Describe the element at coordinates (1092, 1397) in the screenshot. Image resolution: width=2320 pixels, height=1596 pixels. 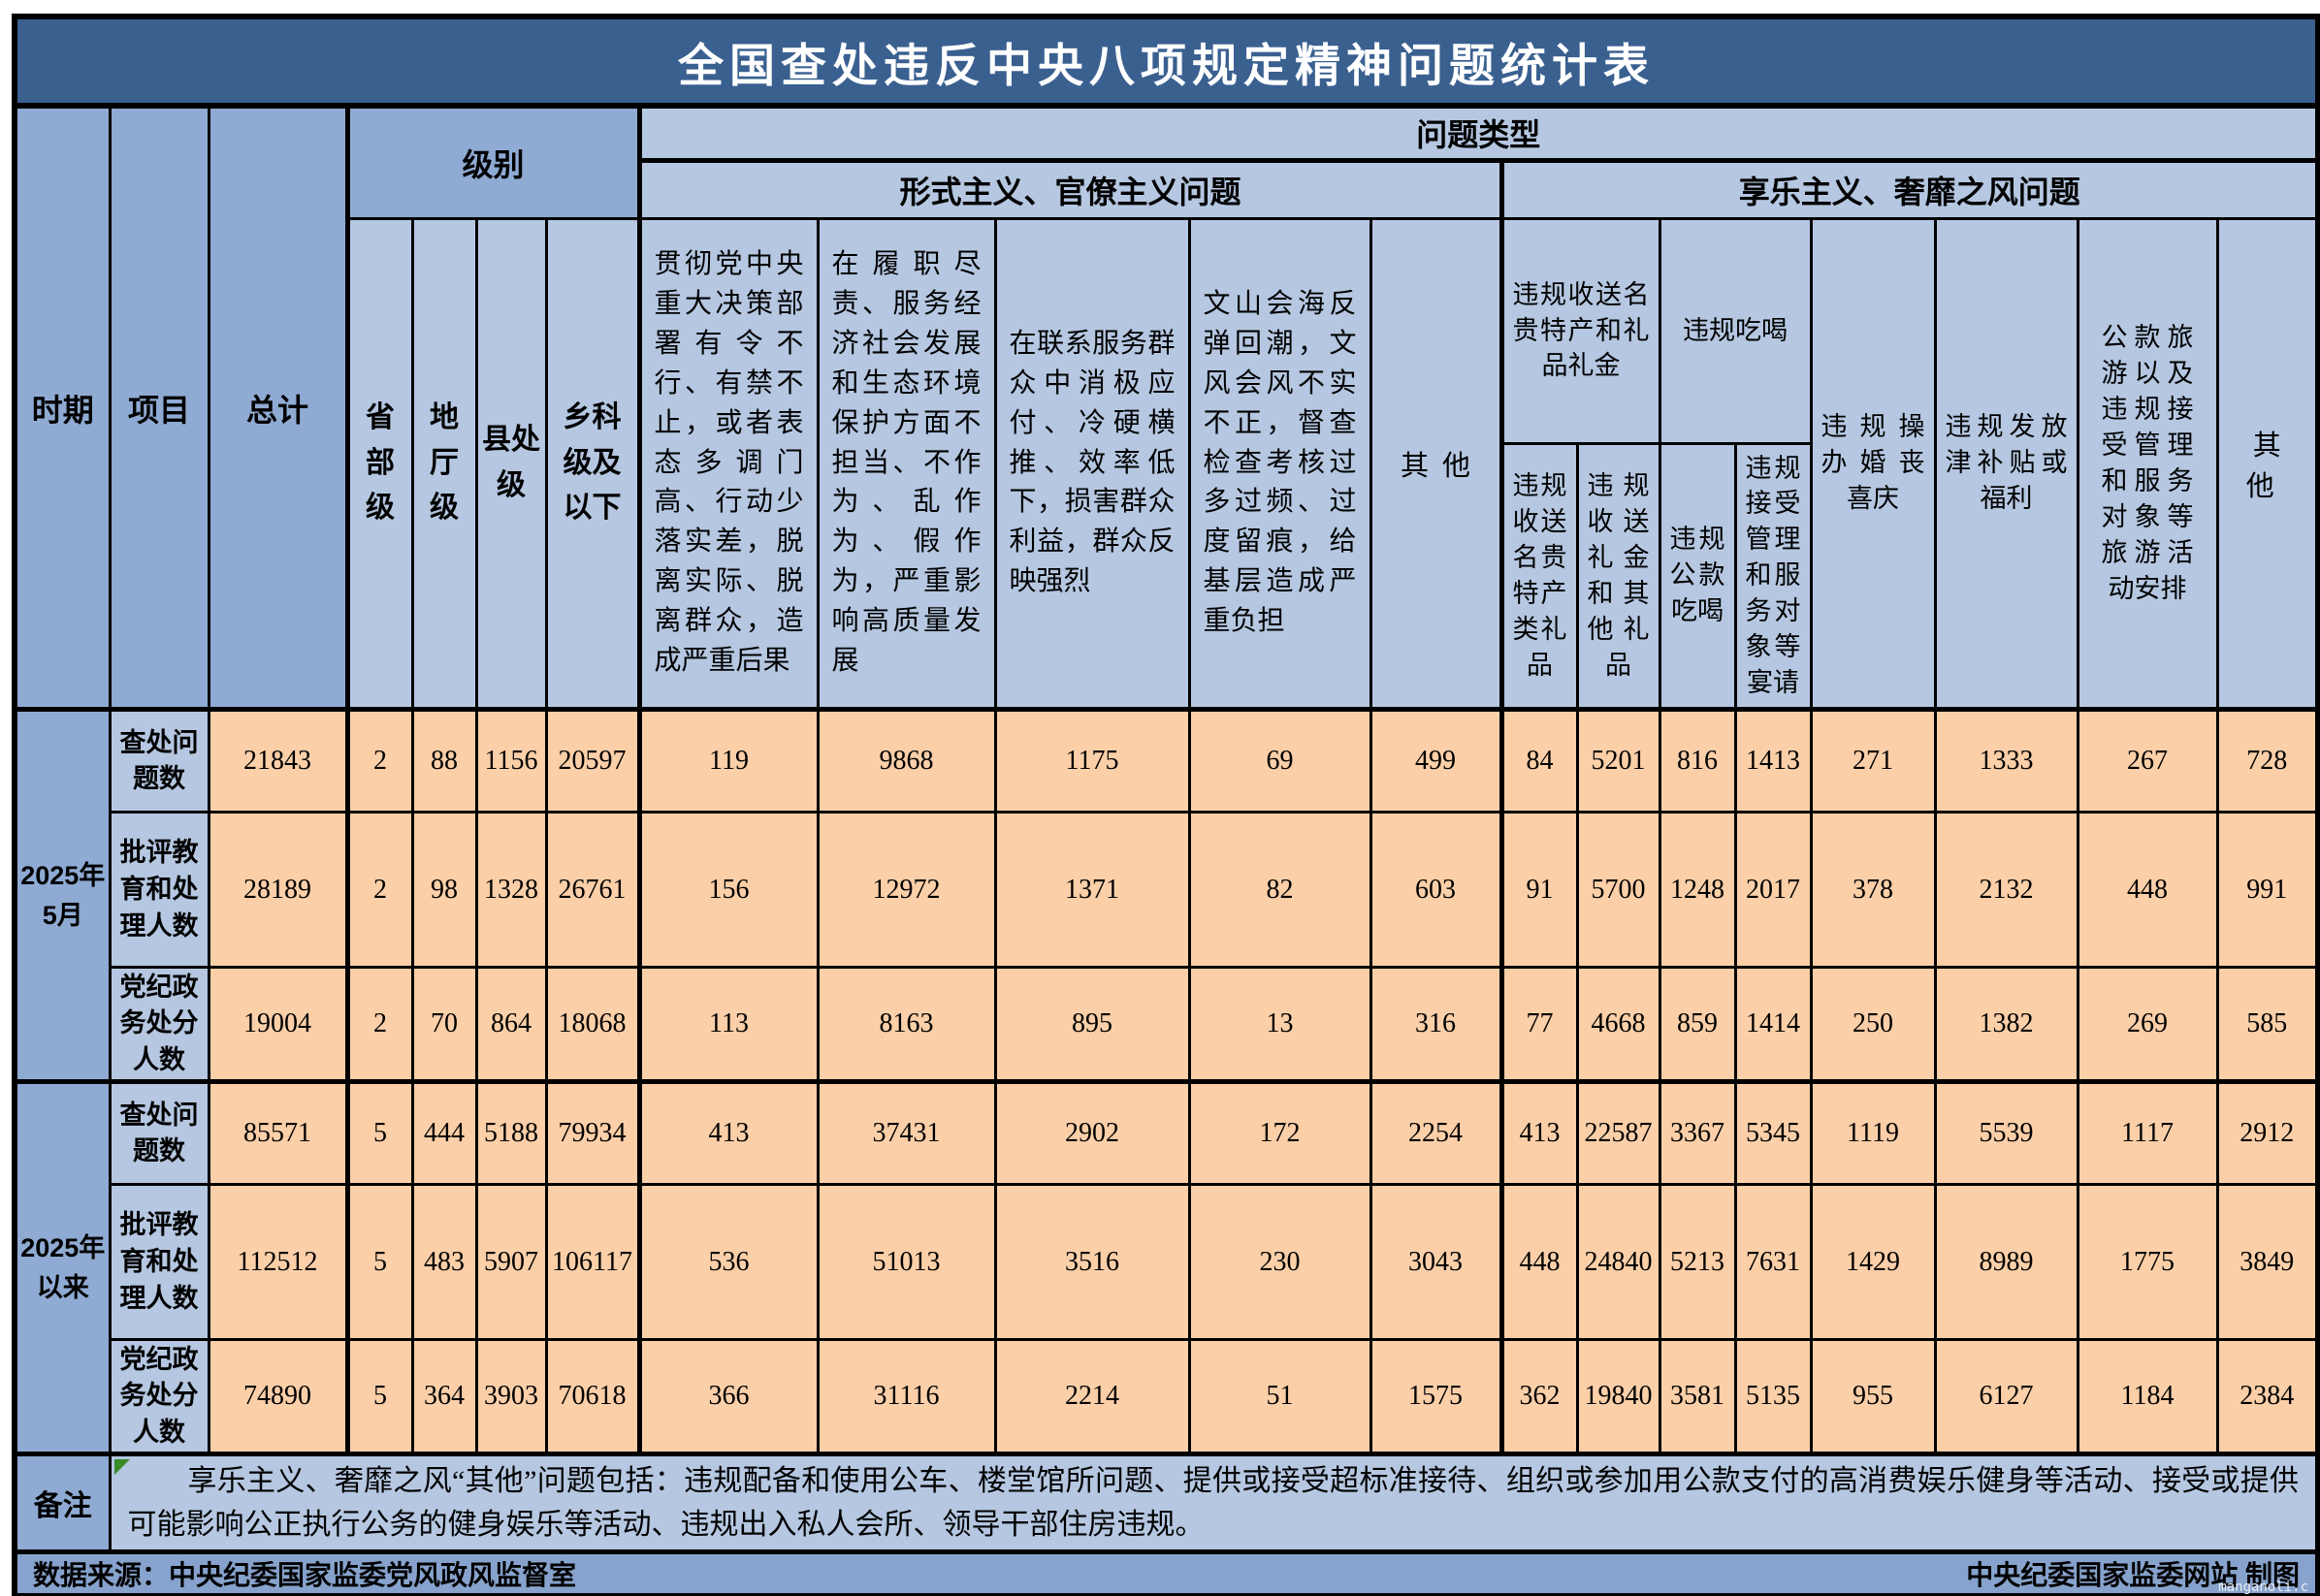
I see `value-cell: 2214` at that location.